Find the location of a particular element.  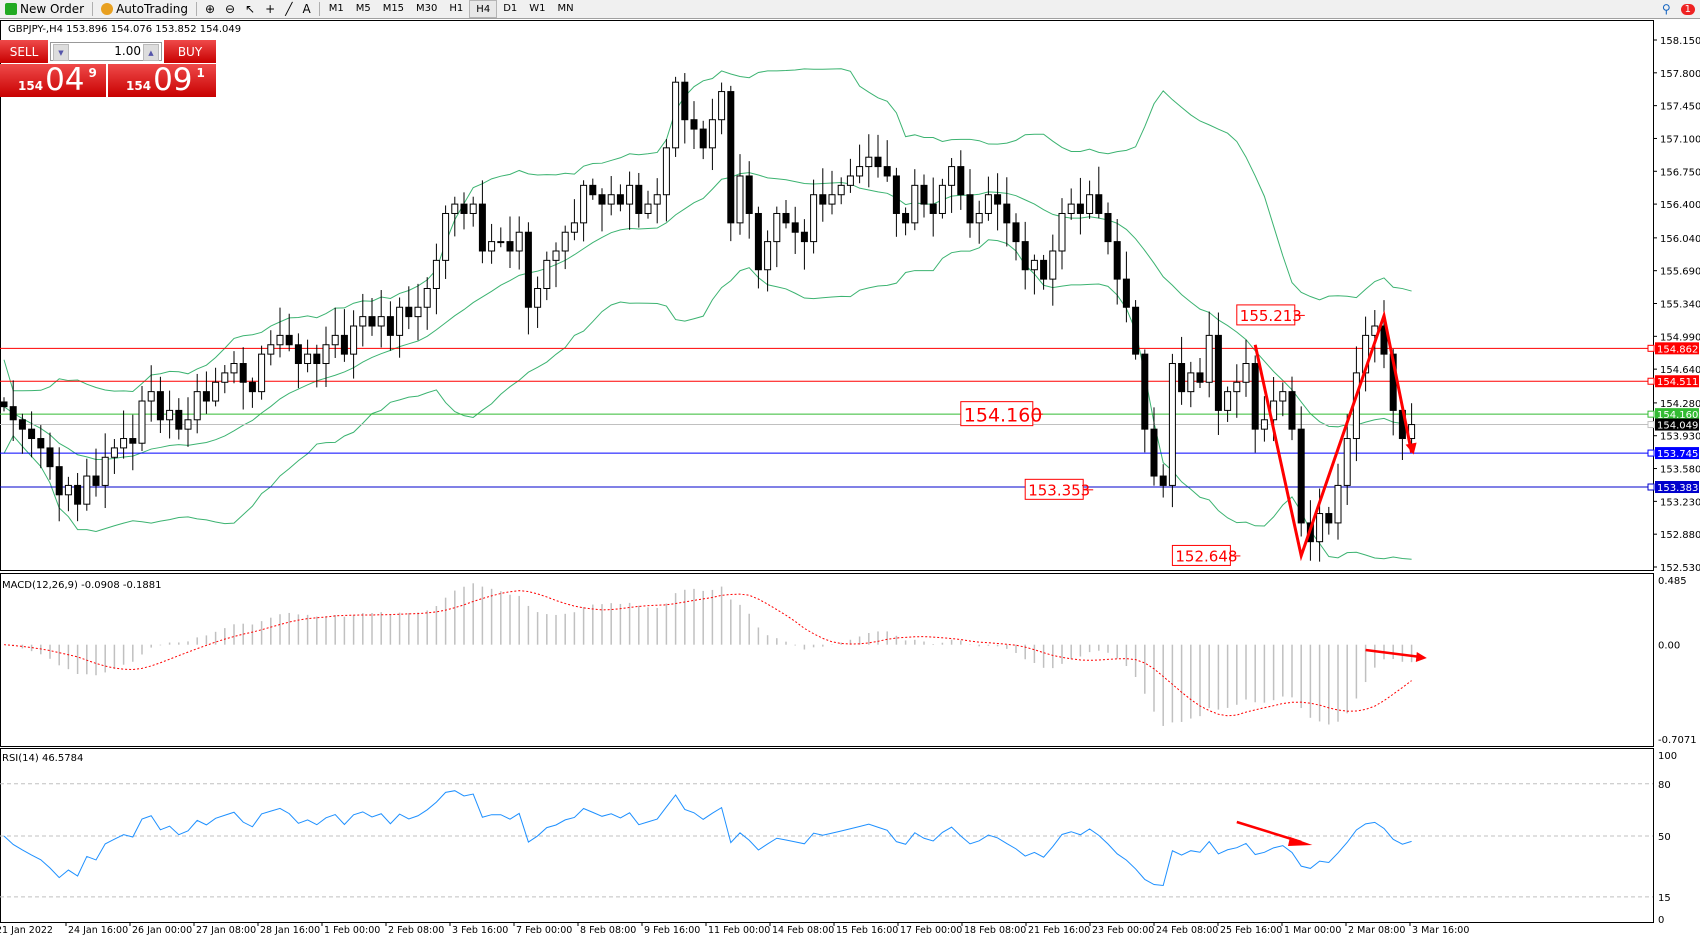

new-order-button: New Order is located at coordinates (44, 9).